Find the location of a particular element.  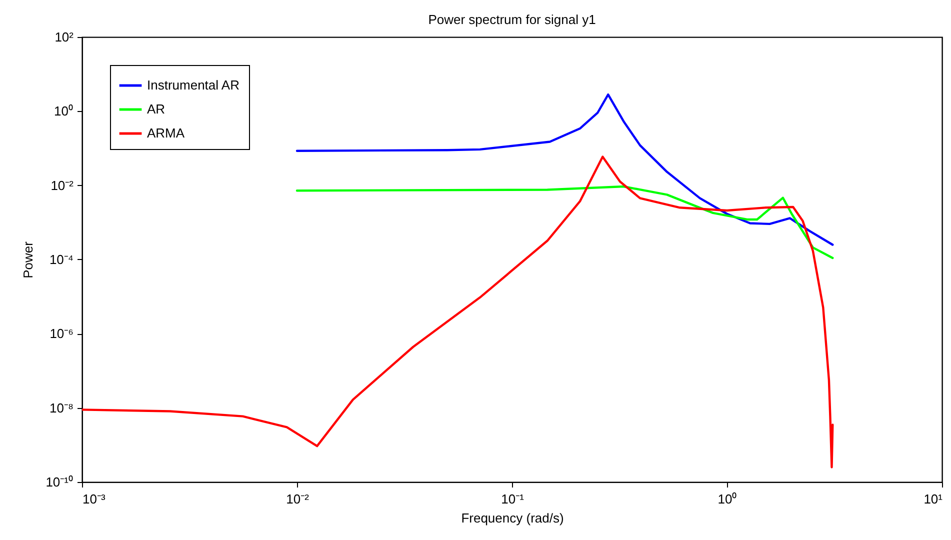

y-tick-label: 10⁻⁸ is located at coordinates (62, 408).